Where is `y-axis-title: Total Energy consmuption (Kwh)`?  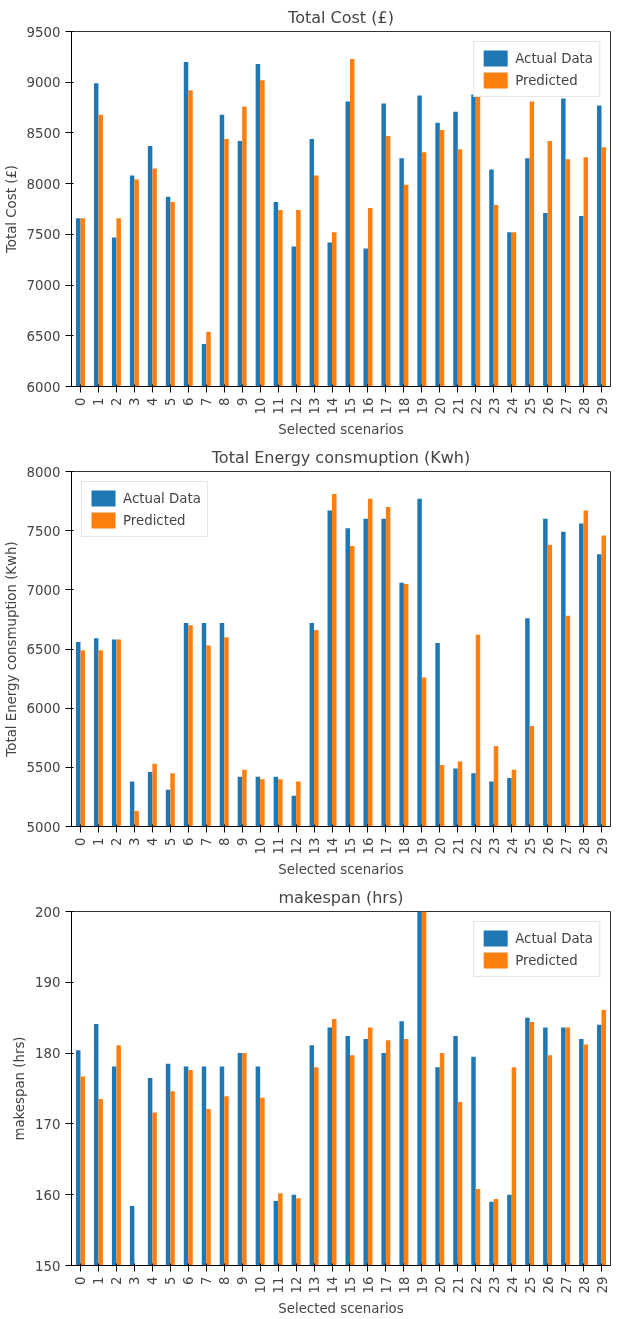 y-axis-title: Total Energy consmuption (Kwh) is located at coordinates (11, 649).